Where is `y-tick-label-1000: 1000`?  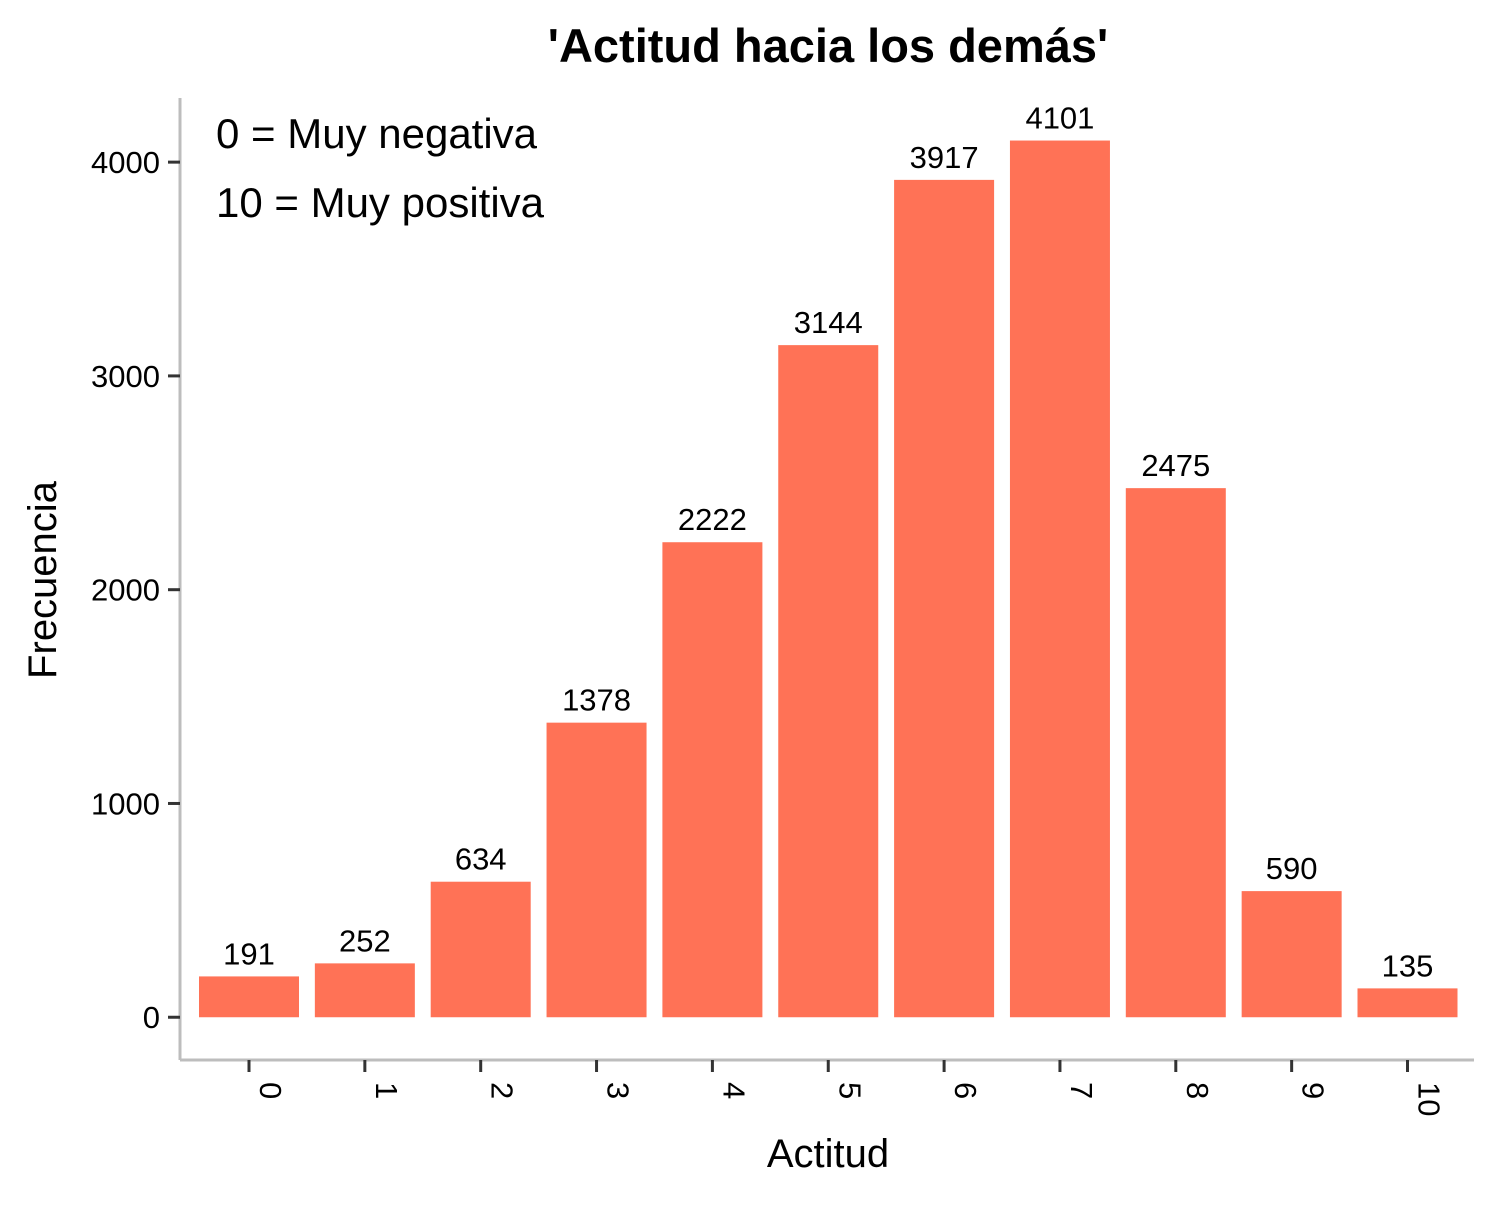 y-tick-label-1000: 1000 is located at coordinates (125, 803).